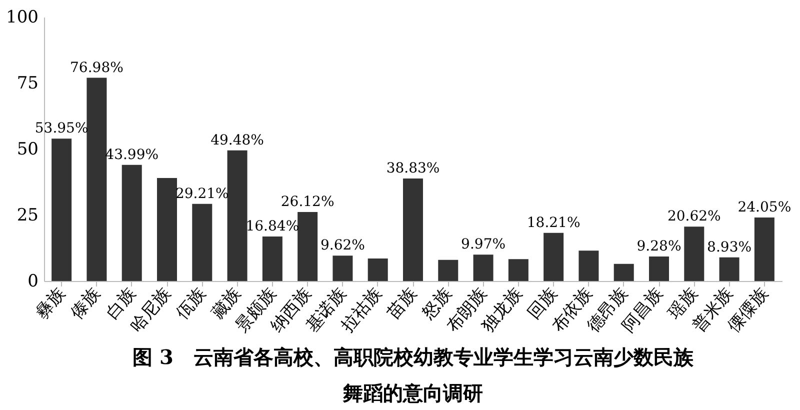 The height and width of the screenshot is (410, 800). Describe the element at coordinates (729, 247) in the screenshot. I see `data-label: 8.93%` at that location.